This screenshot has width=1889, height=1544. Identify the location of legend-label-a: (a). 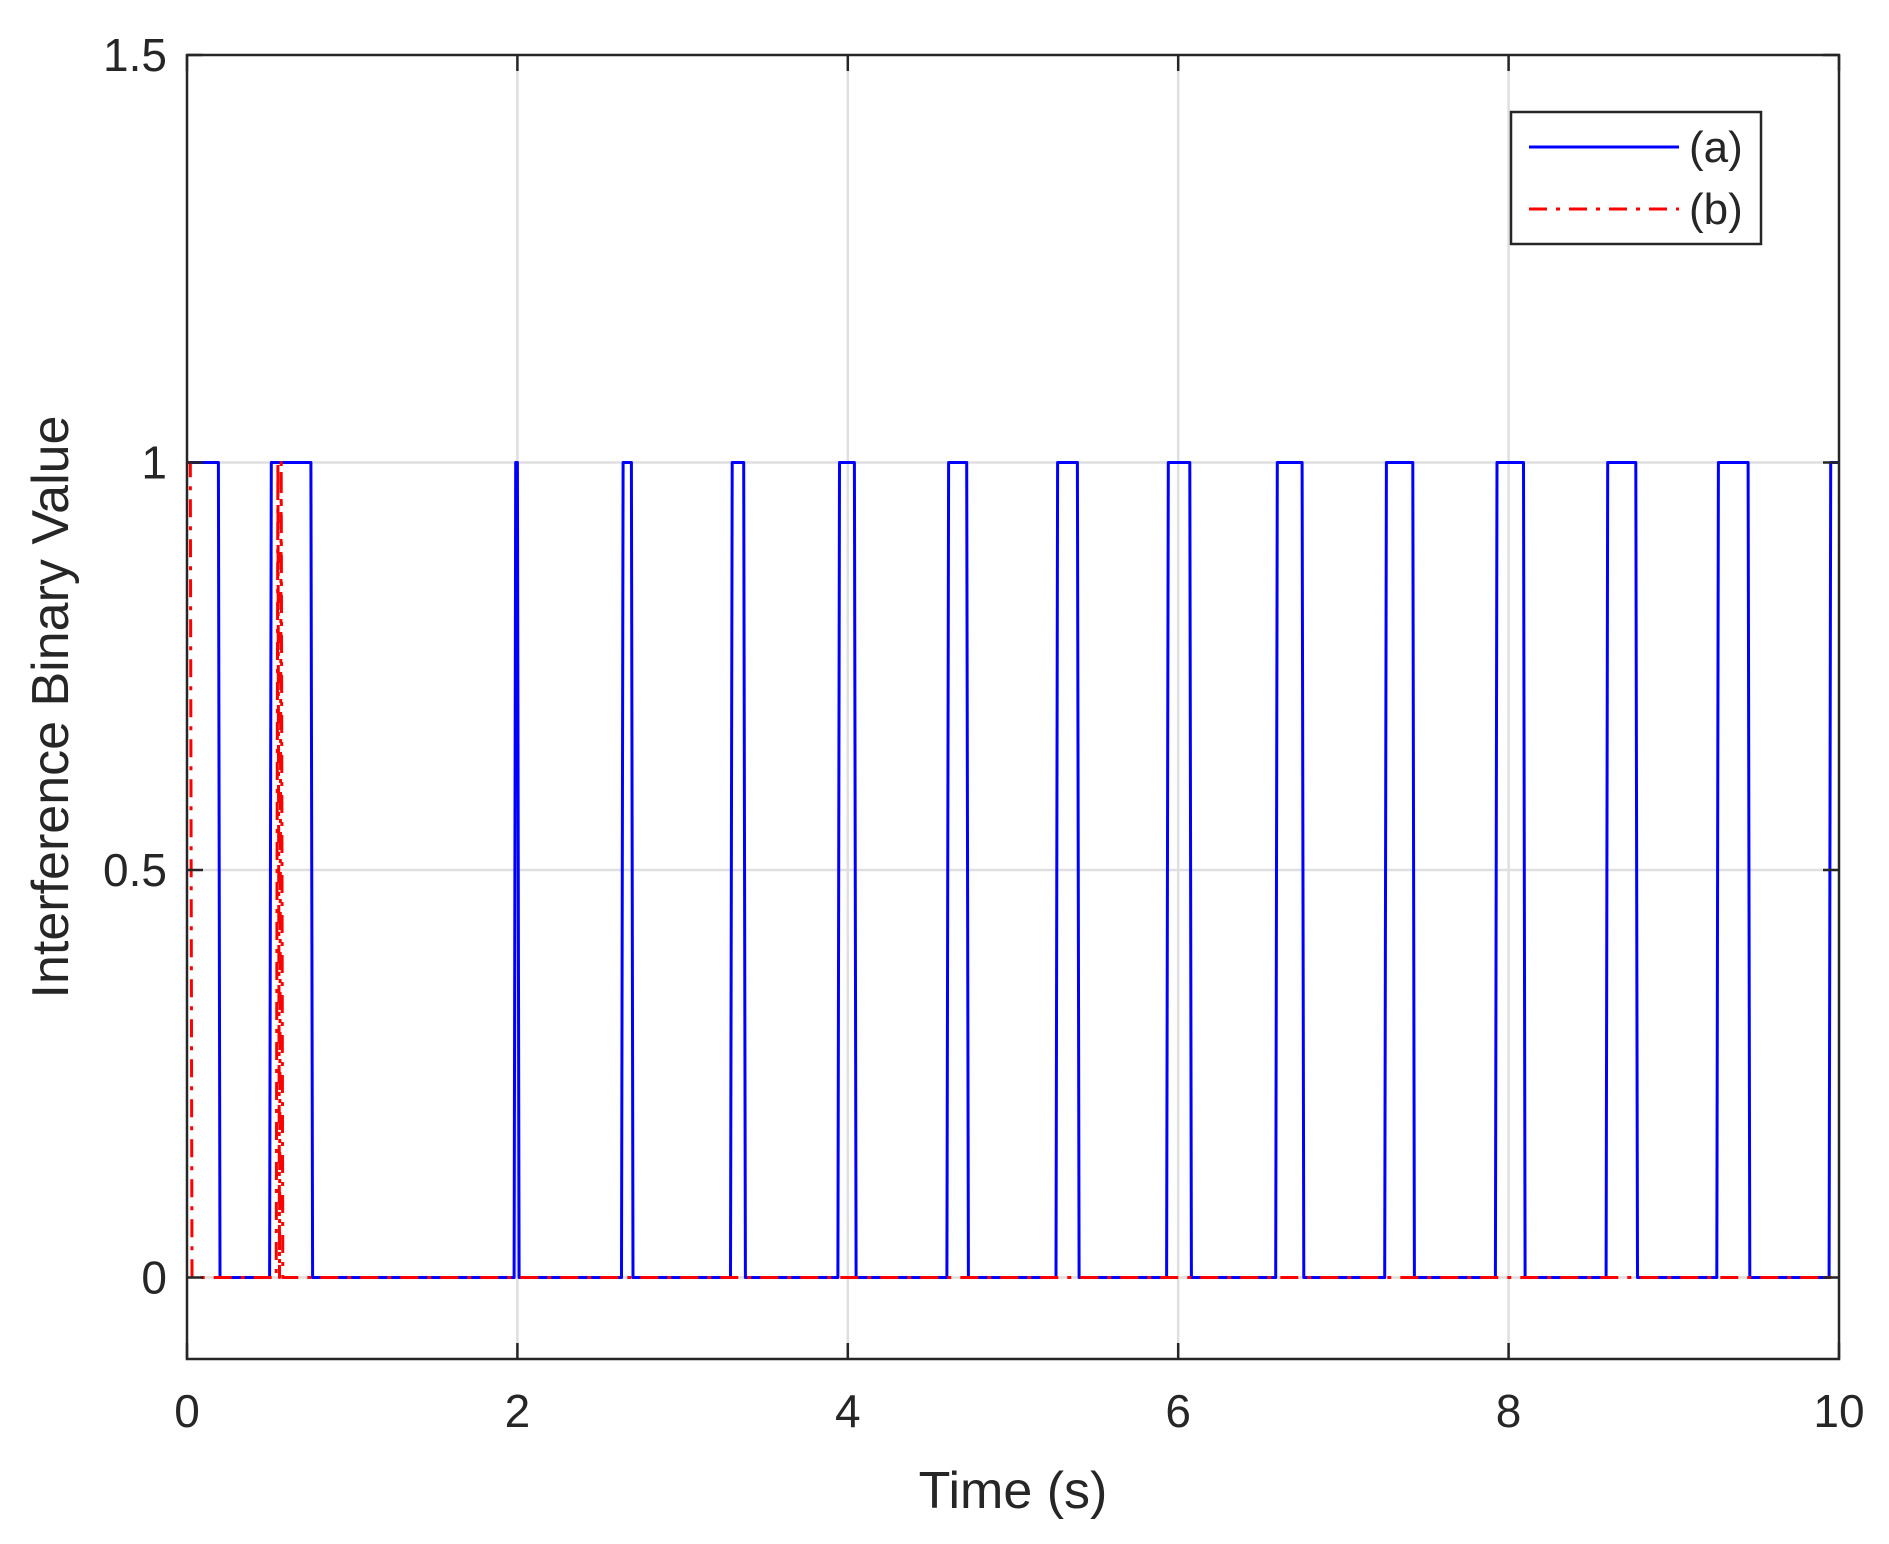
(1716, 147).